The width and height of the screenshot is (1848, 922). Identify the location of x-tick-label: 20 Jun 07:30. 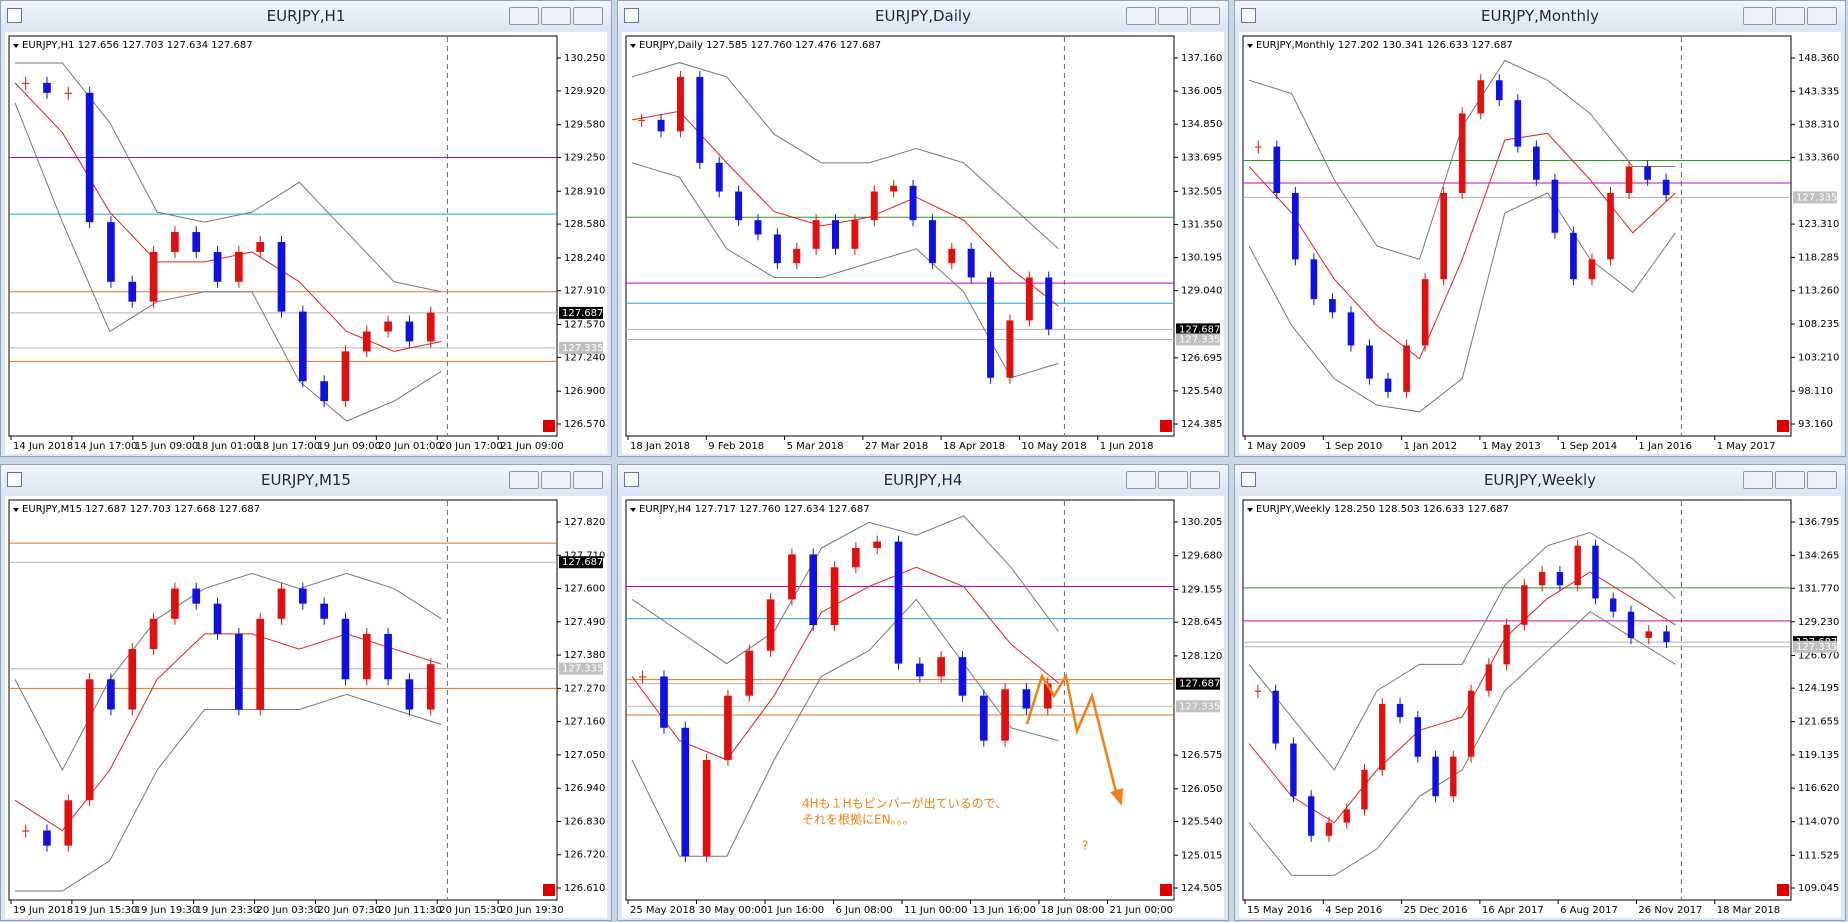
(349, 910).